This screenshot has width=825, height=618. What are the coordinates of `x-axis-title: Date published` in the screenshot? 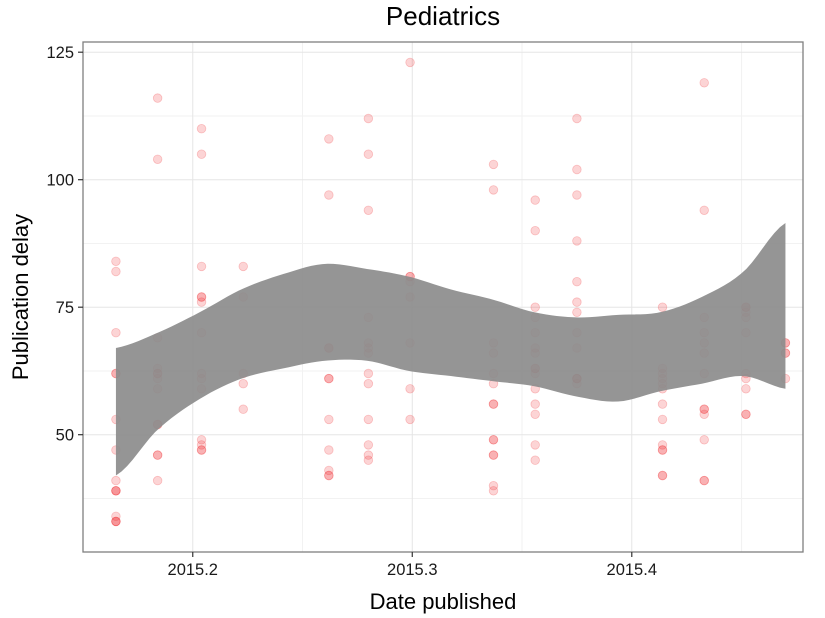 It's located at (443, 601).